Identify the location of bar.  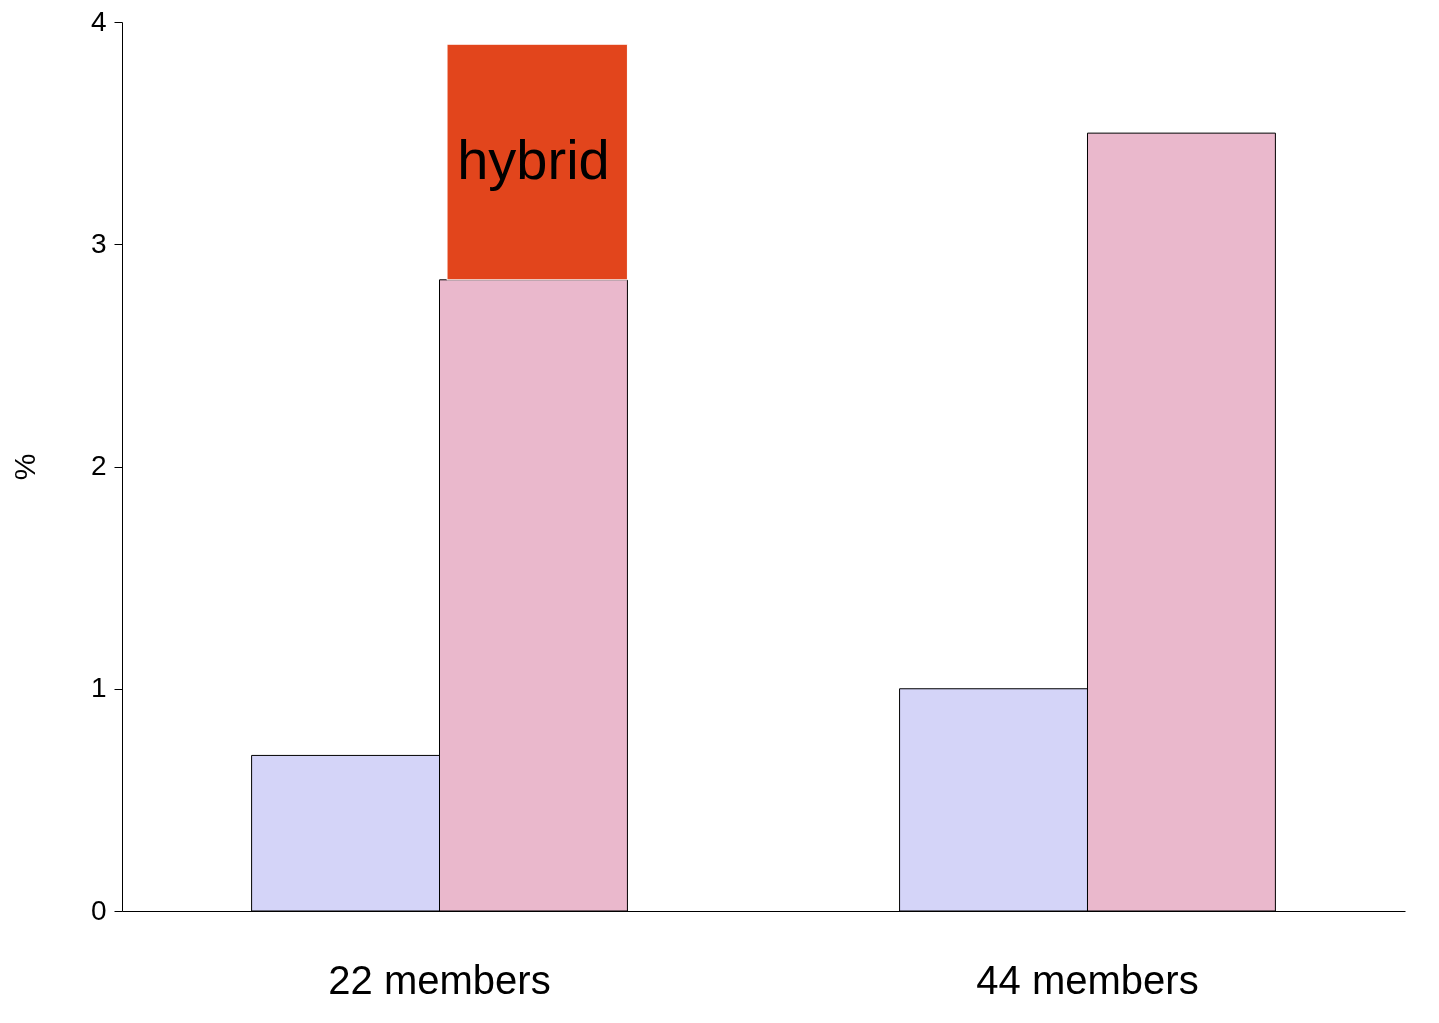
(537, 162).